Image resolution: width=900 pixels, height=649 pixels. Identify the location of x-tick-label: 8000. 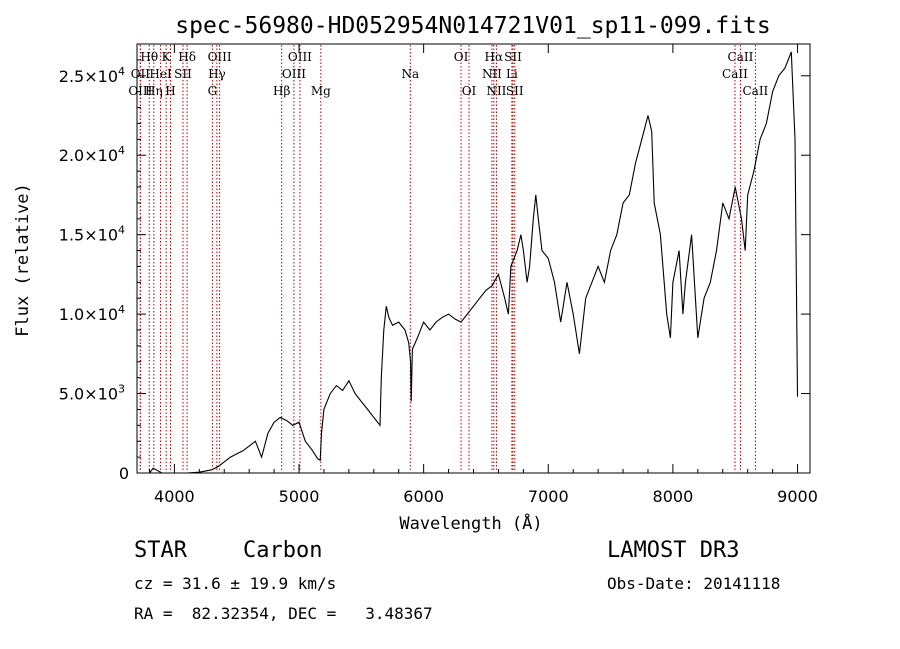
(673, 496).